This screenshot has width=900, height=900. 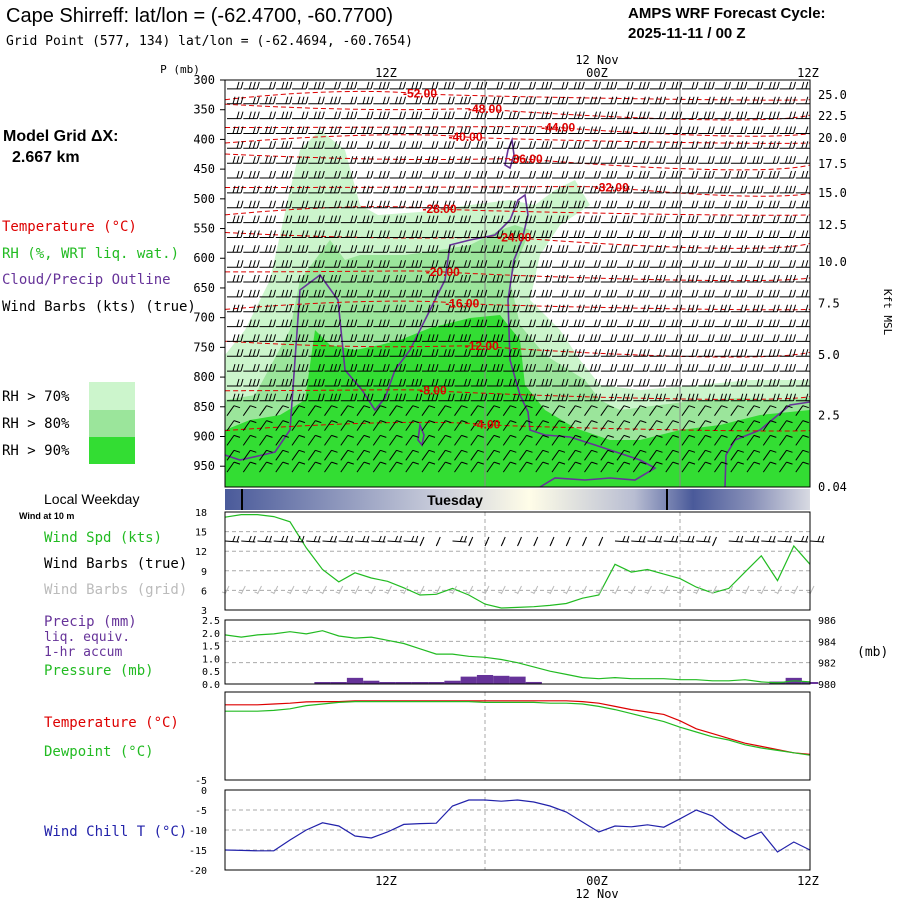 What do you see at coordinates (204, 572) in the screenshot?
I see `wind-speed-tick: 9` at bounding box center [204, 572].